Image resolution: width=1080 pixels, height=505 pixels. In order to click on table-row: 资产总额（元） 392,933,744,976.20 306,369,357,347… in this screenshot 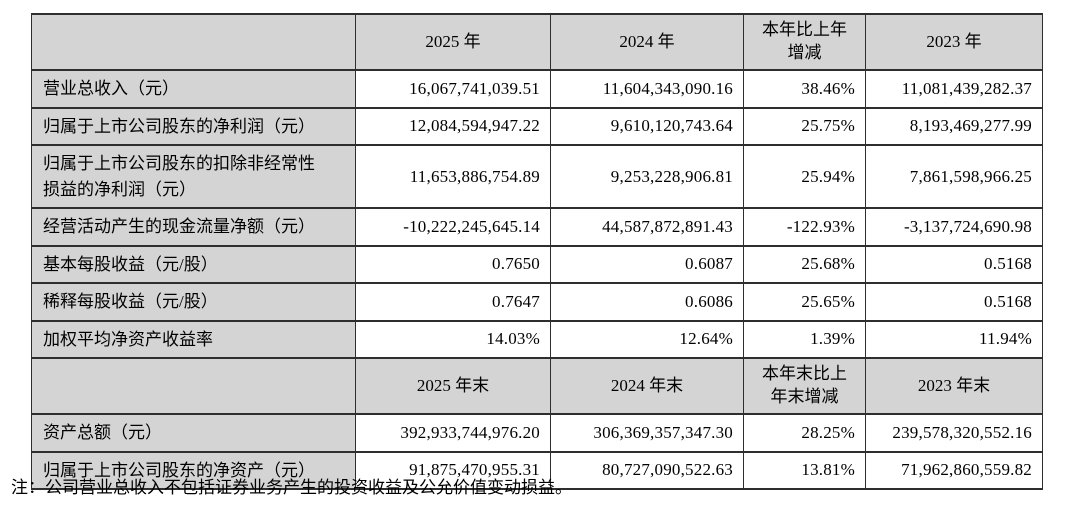, I will do `click(537, 433)`.